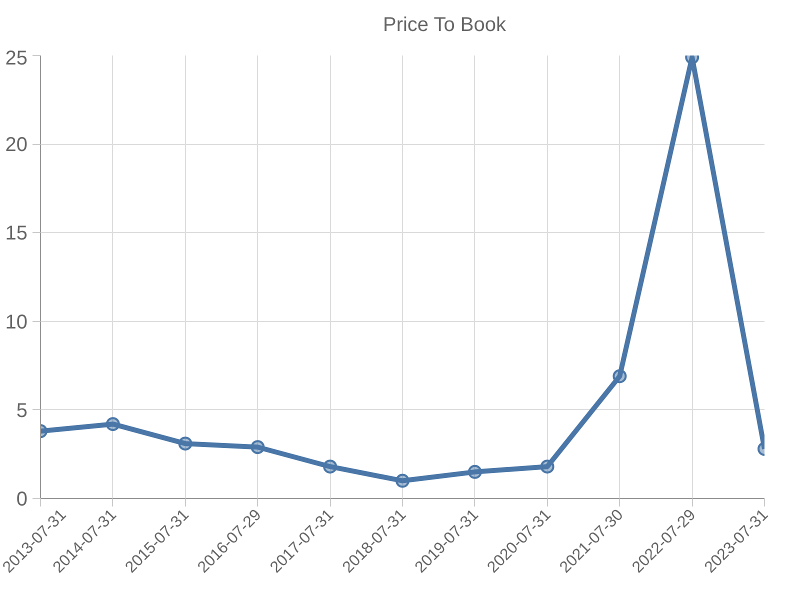 This screenshot has height=600, width=800. What do you see at coordinates (16, 145) in the screenshot?
I see `y-tick-label: 20` at bounding box center [16, 145].